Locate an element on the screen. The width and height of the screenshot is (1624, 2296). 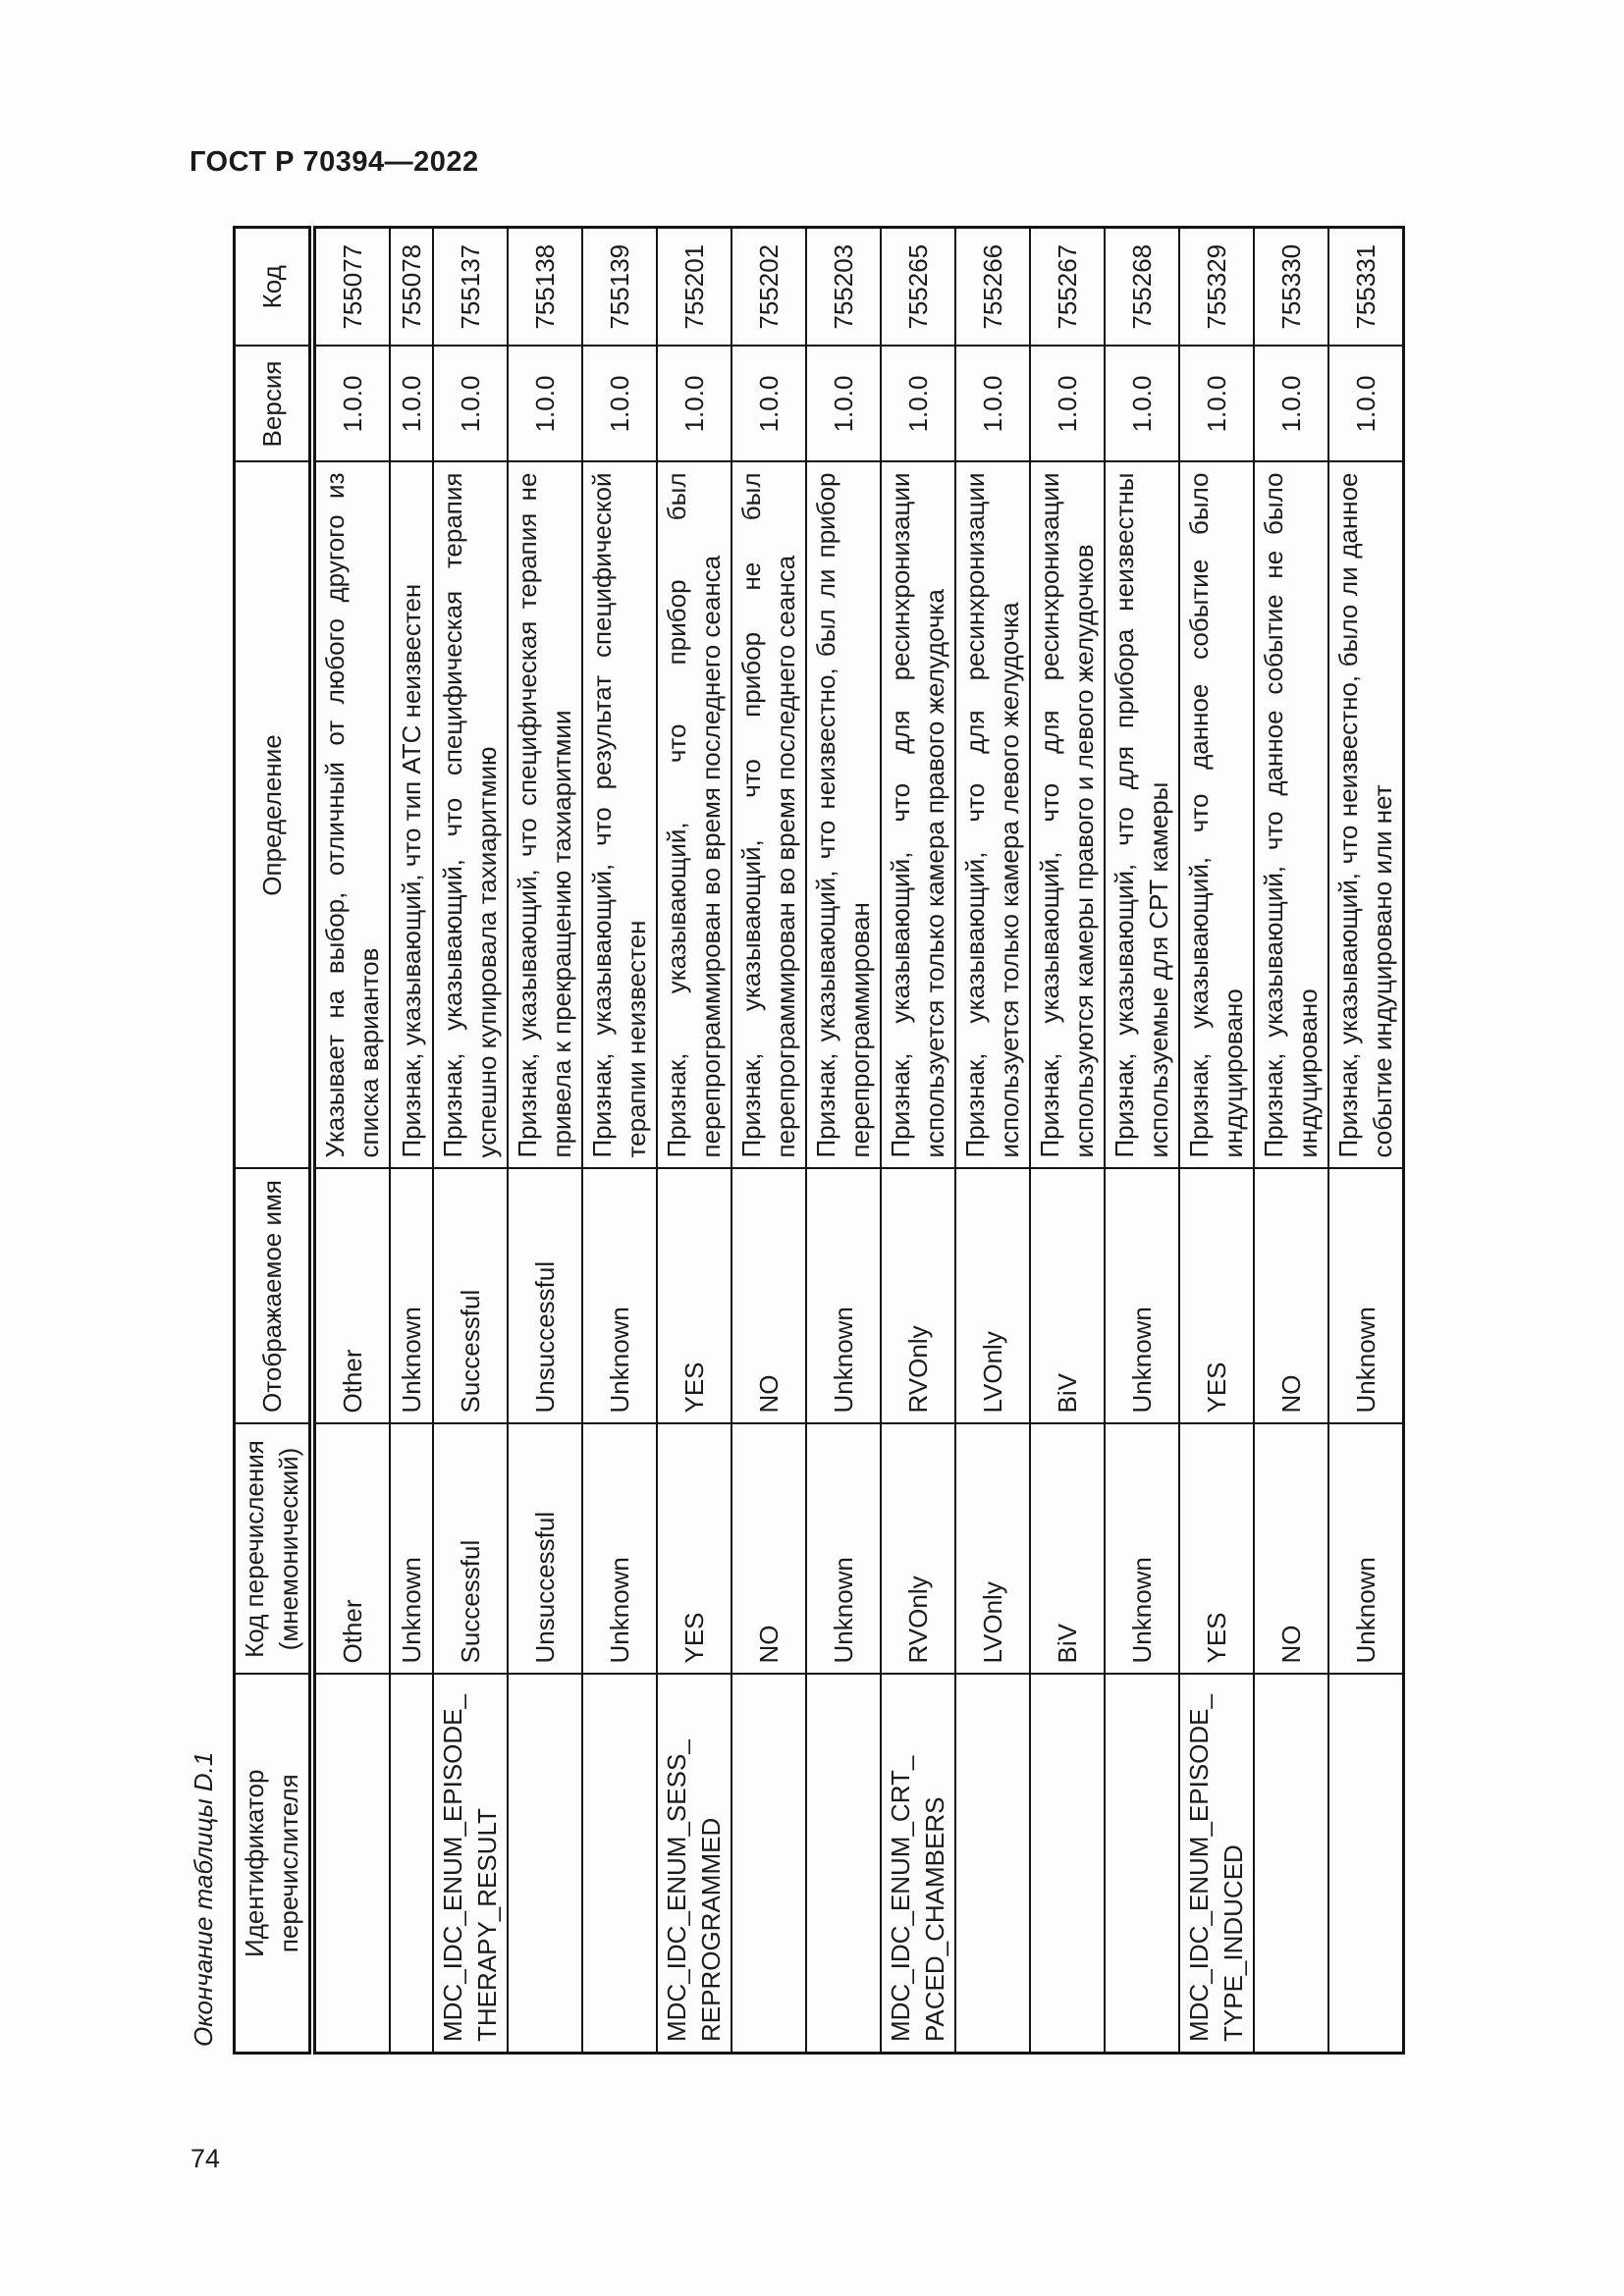
table-caption: Окончание таблицы D.1 is located at coordinates (203, 1899).